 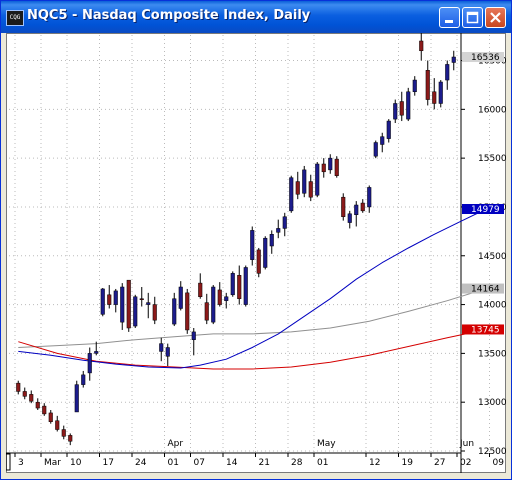 I want to click on last-value-text: 14979, so click(x=485, y=210).